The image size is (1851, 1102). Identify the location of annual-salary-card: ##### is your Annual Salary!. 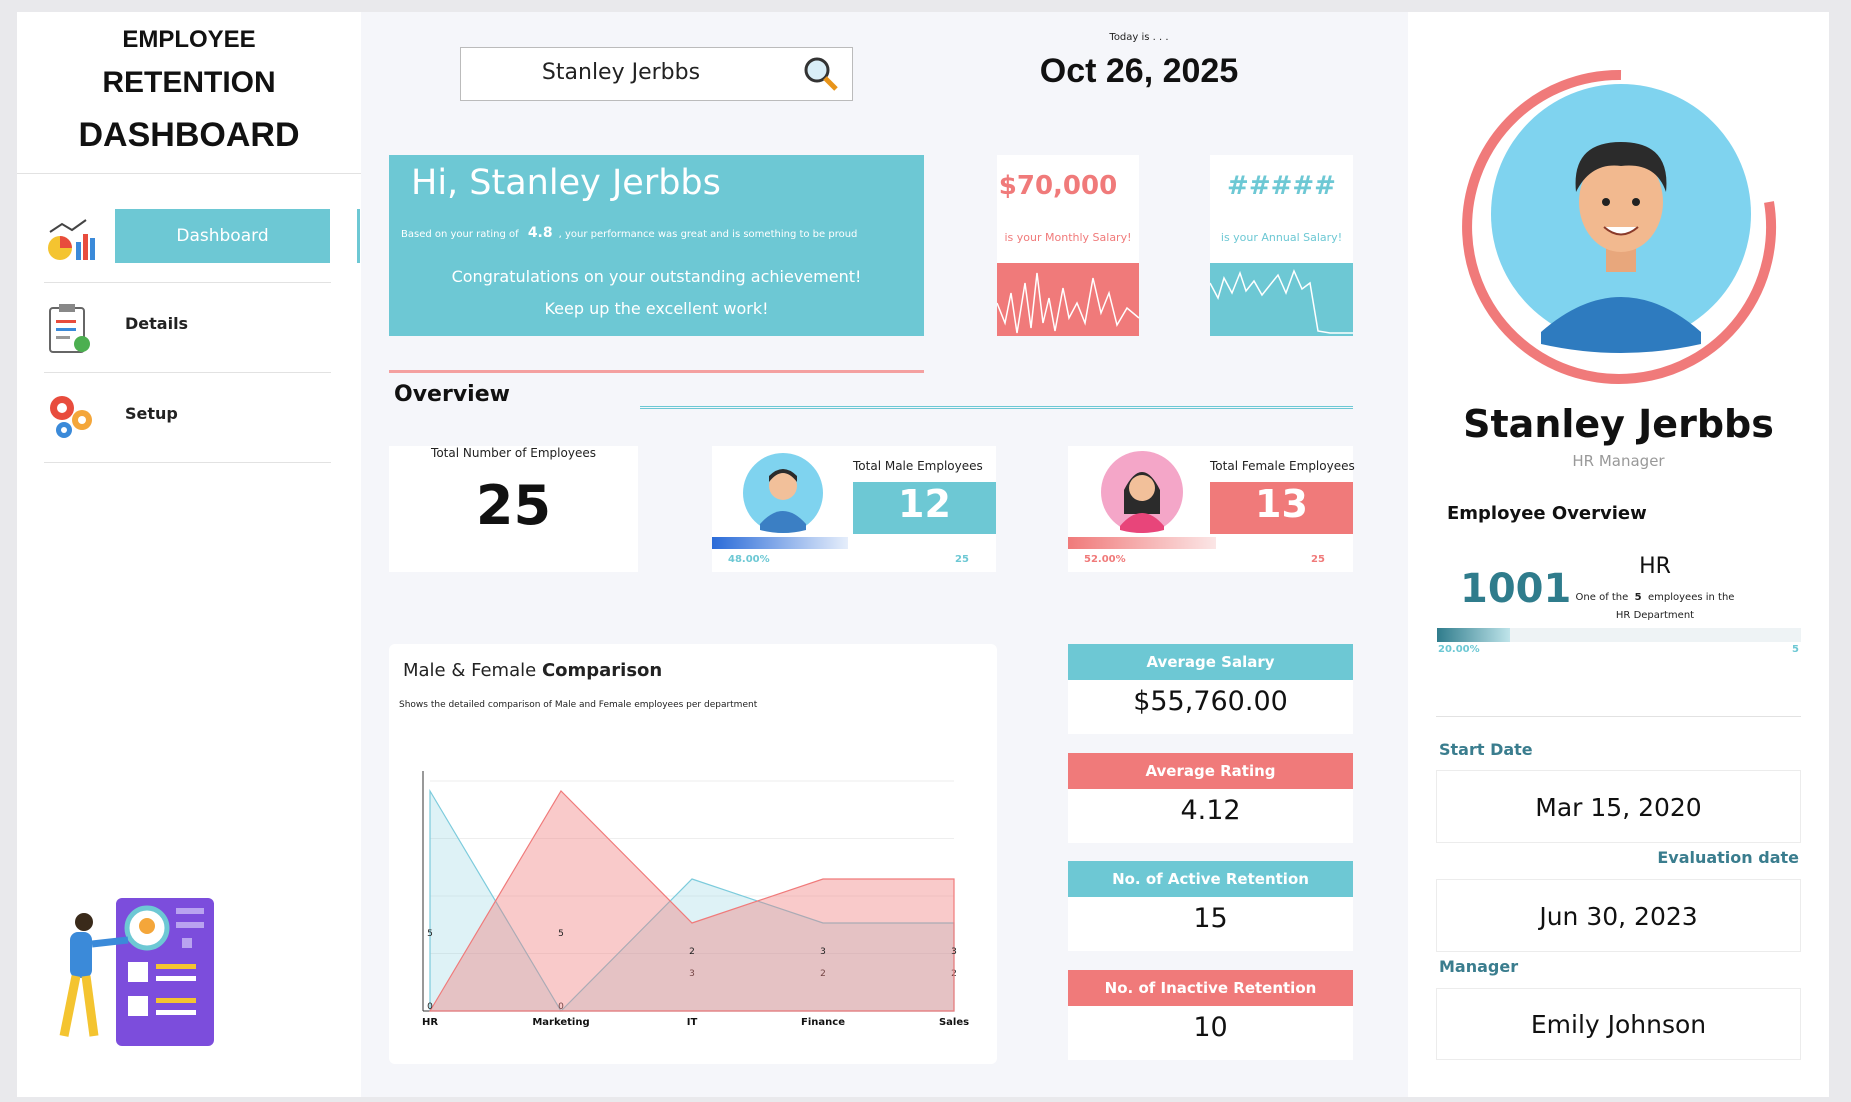
(1281, 209).